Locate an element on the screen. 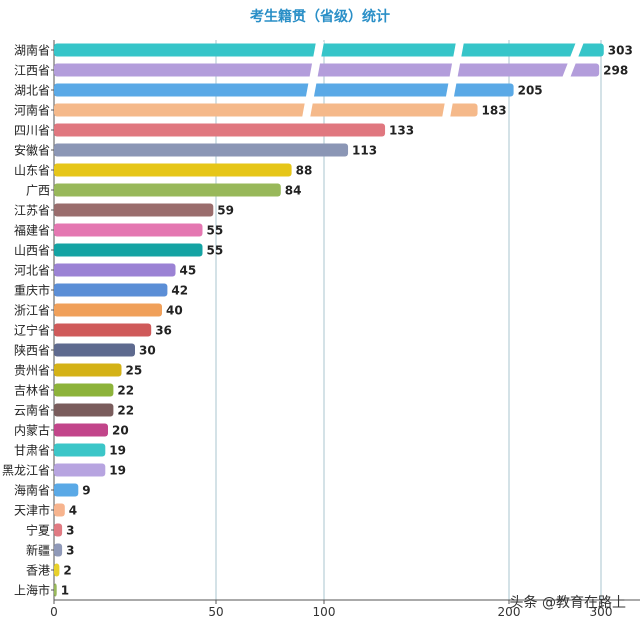 The height and width of the screenshot is (624, 640). data-label: 1 is located at coordinates (65, 591).